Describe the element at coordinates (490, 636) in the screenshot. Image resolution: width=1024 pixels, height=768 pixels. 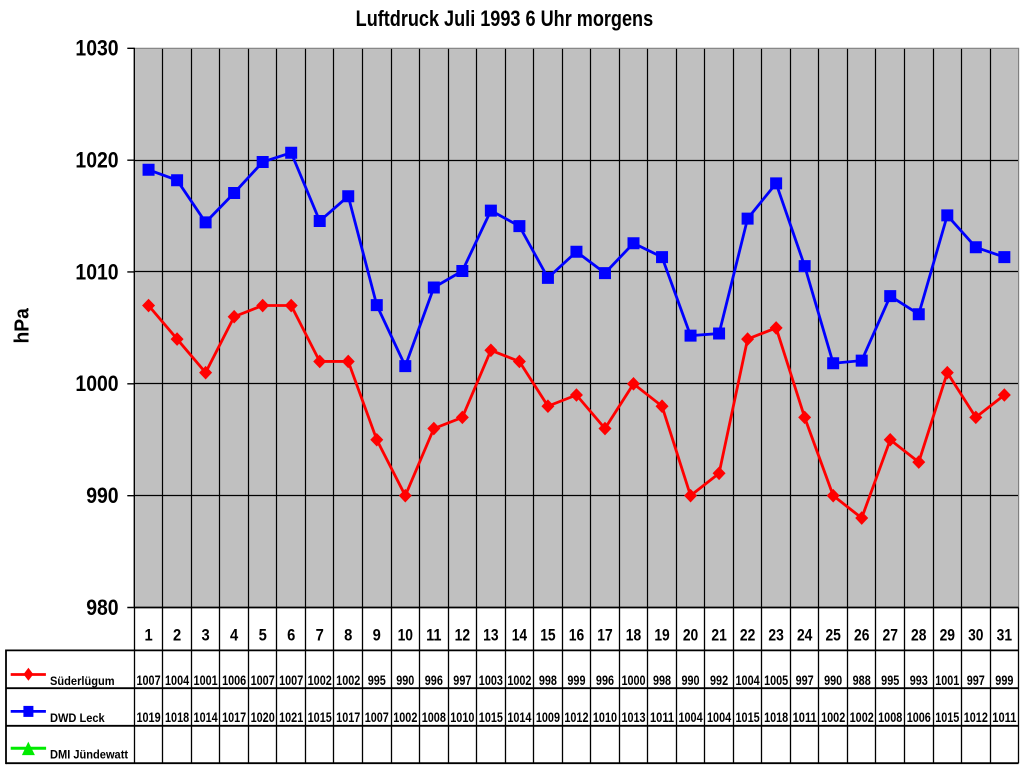
I see `svg-text: 13` at that location.